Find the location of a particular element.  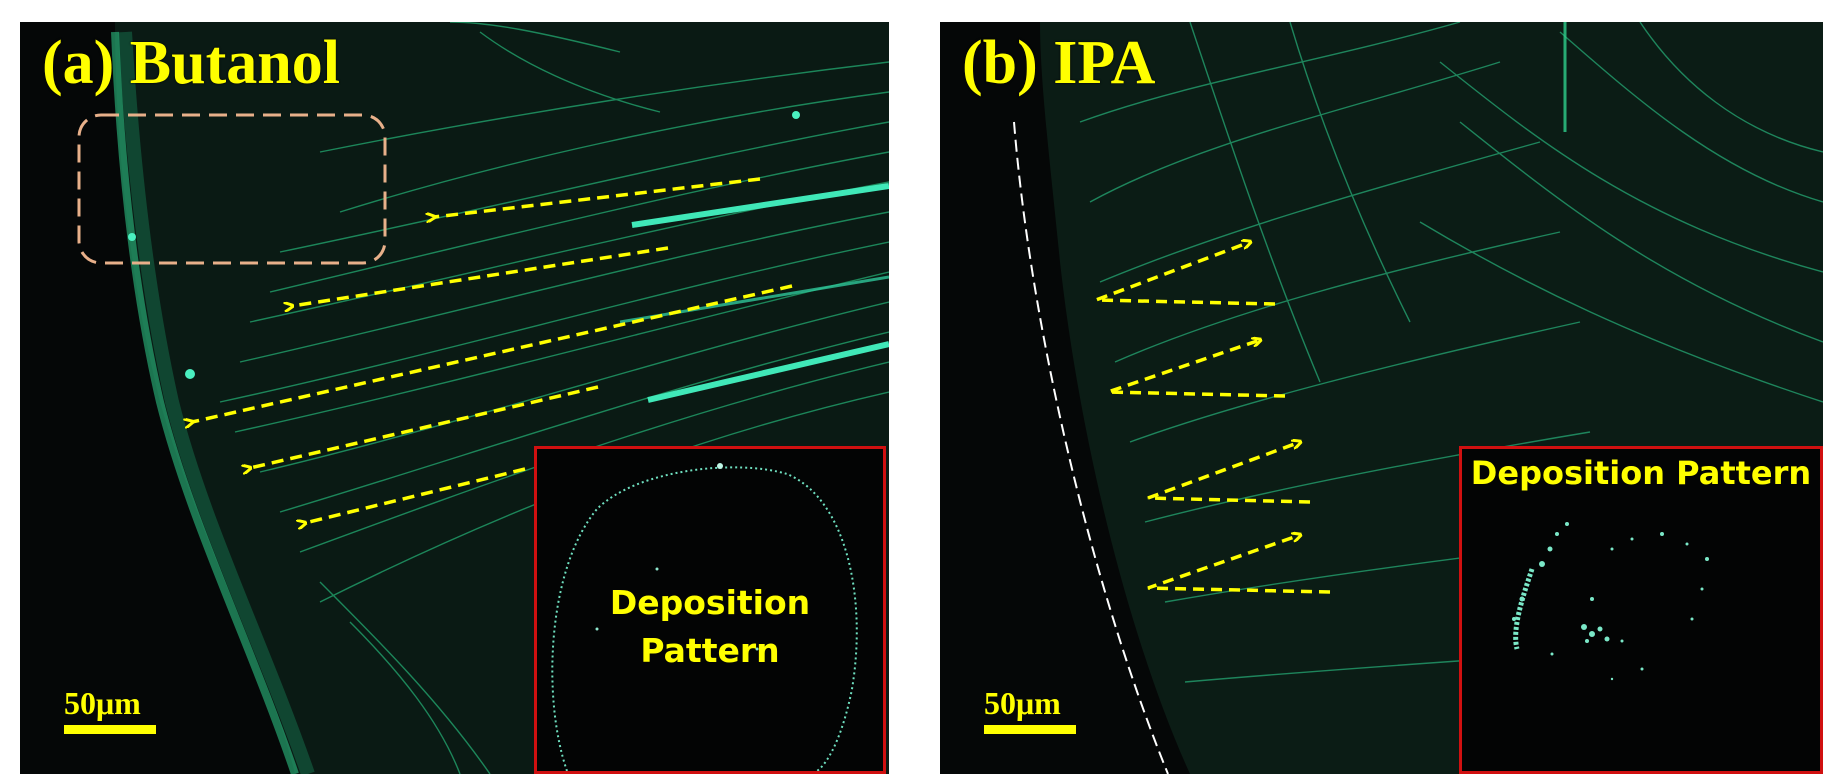

deposition-ring-image is located at coordinates (704, 617).